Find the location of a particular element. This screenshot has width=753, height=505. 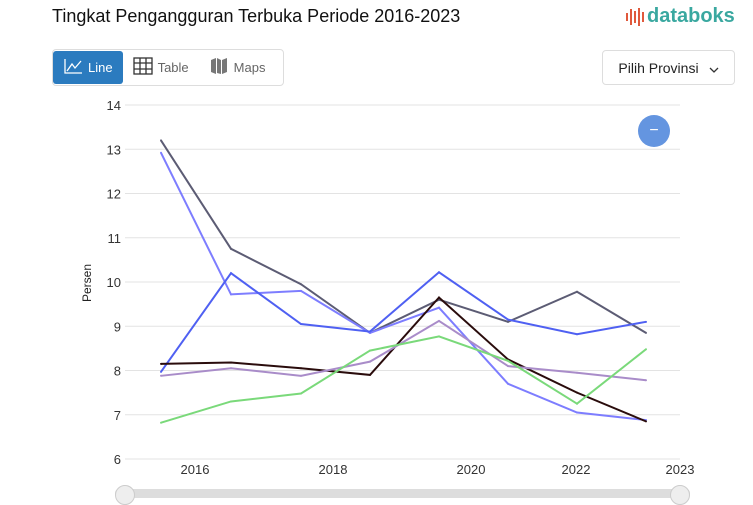

line-chart-icon is located at coordinates (73, 67).